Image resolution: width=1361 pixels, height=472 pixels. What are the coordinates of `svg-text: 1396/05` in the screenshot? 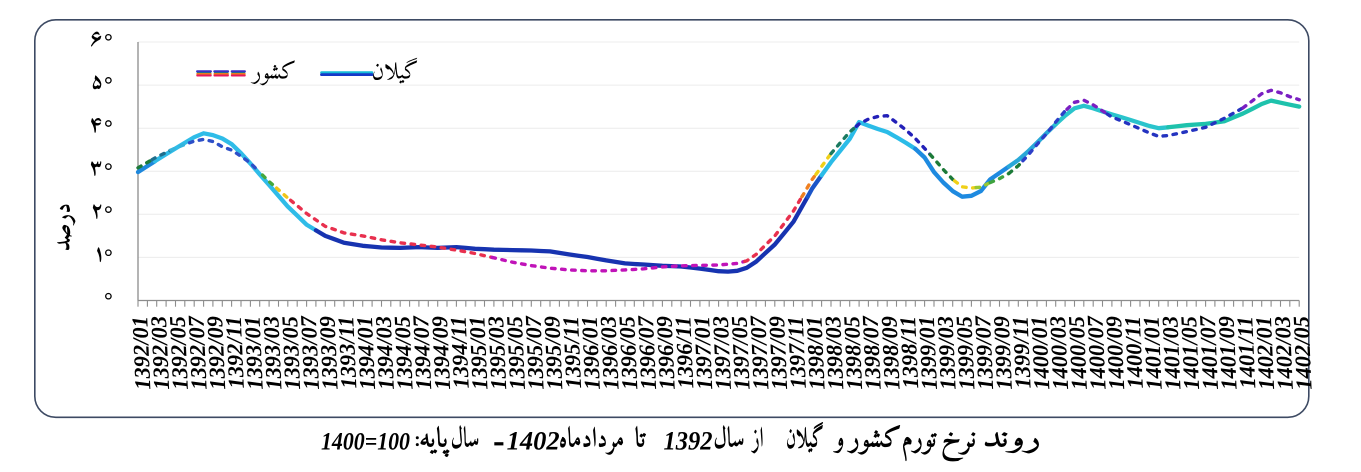 It's located at (628, 353).